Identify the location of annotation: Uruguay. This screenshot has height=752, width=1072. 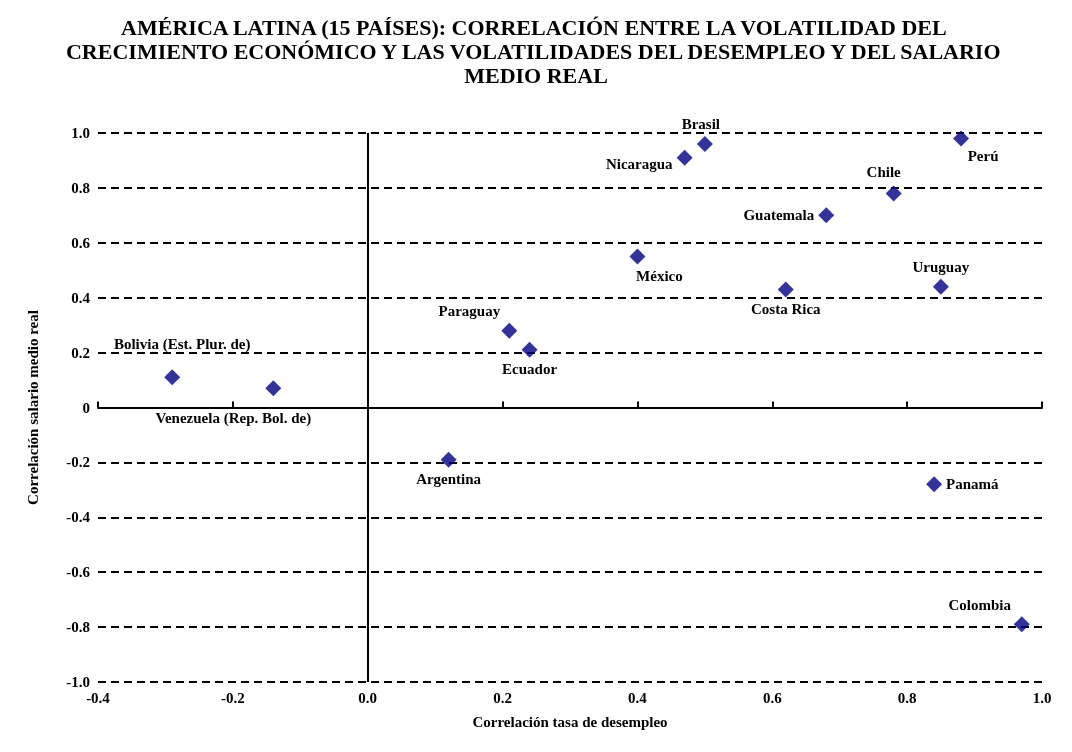
(941, 267).